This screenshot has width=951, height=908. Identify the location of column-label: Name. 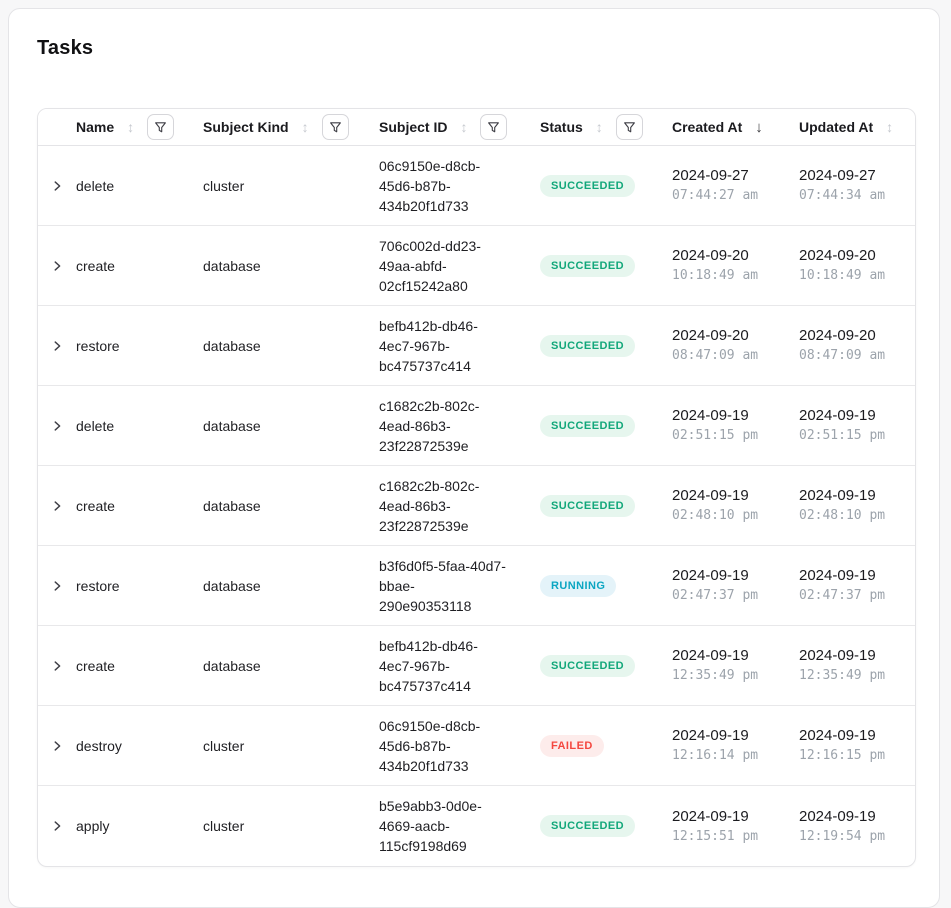
(95, 127).